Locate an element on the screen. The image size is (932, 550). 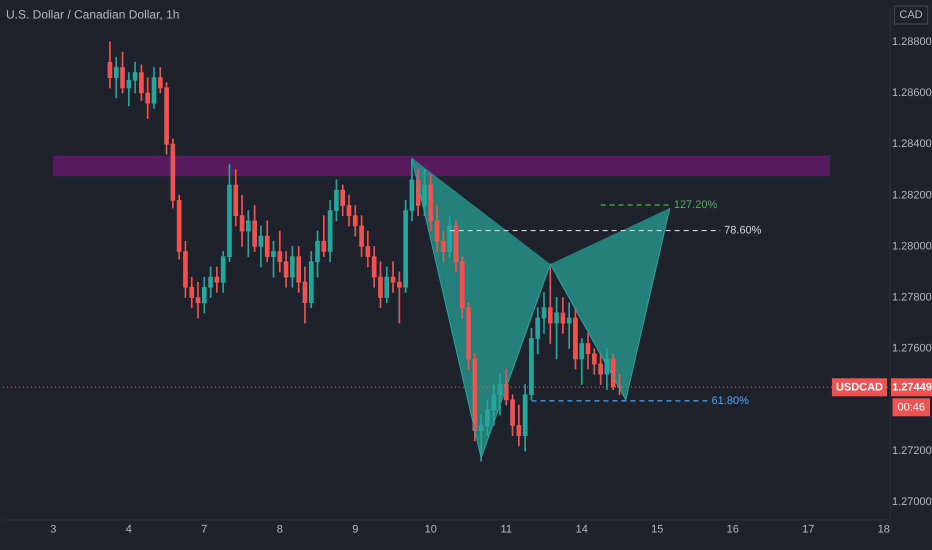
x-tick-label: 3 is located at coordinates (53, 530).